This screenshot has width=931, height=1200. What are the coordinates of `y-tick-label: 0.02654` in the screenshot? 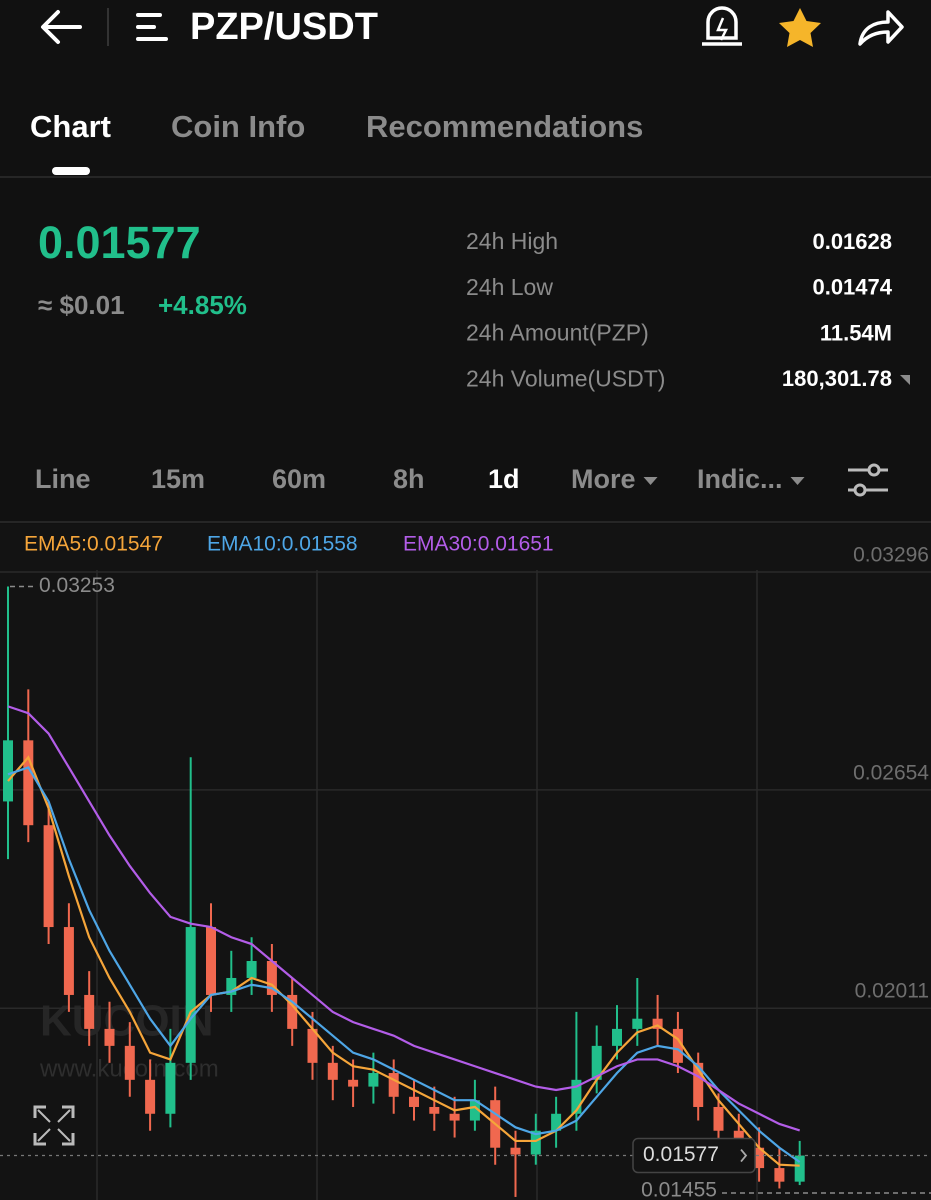 It's located at (891, 772).